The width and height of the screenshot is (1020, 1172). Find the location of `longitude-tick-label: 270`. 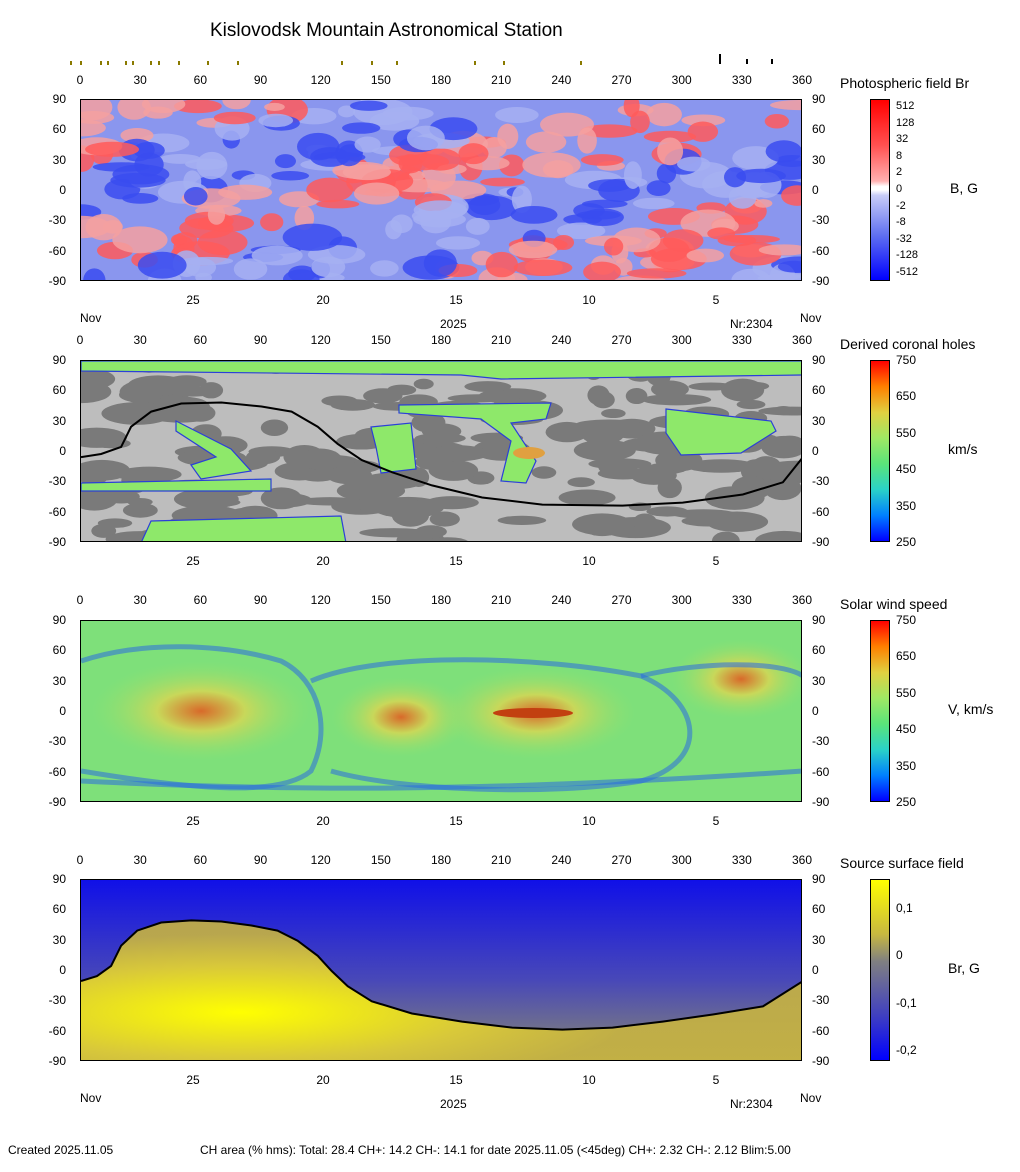

longitude-tick-label: 270 is located at coordinates (621, 340).